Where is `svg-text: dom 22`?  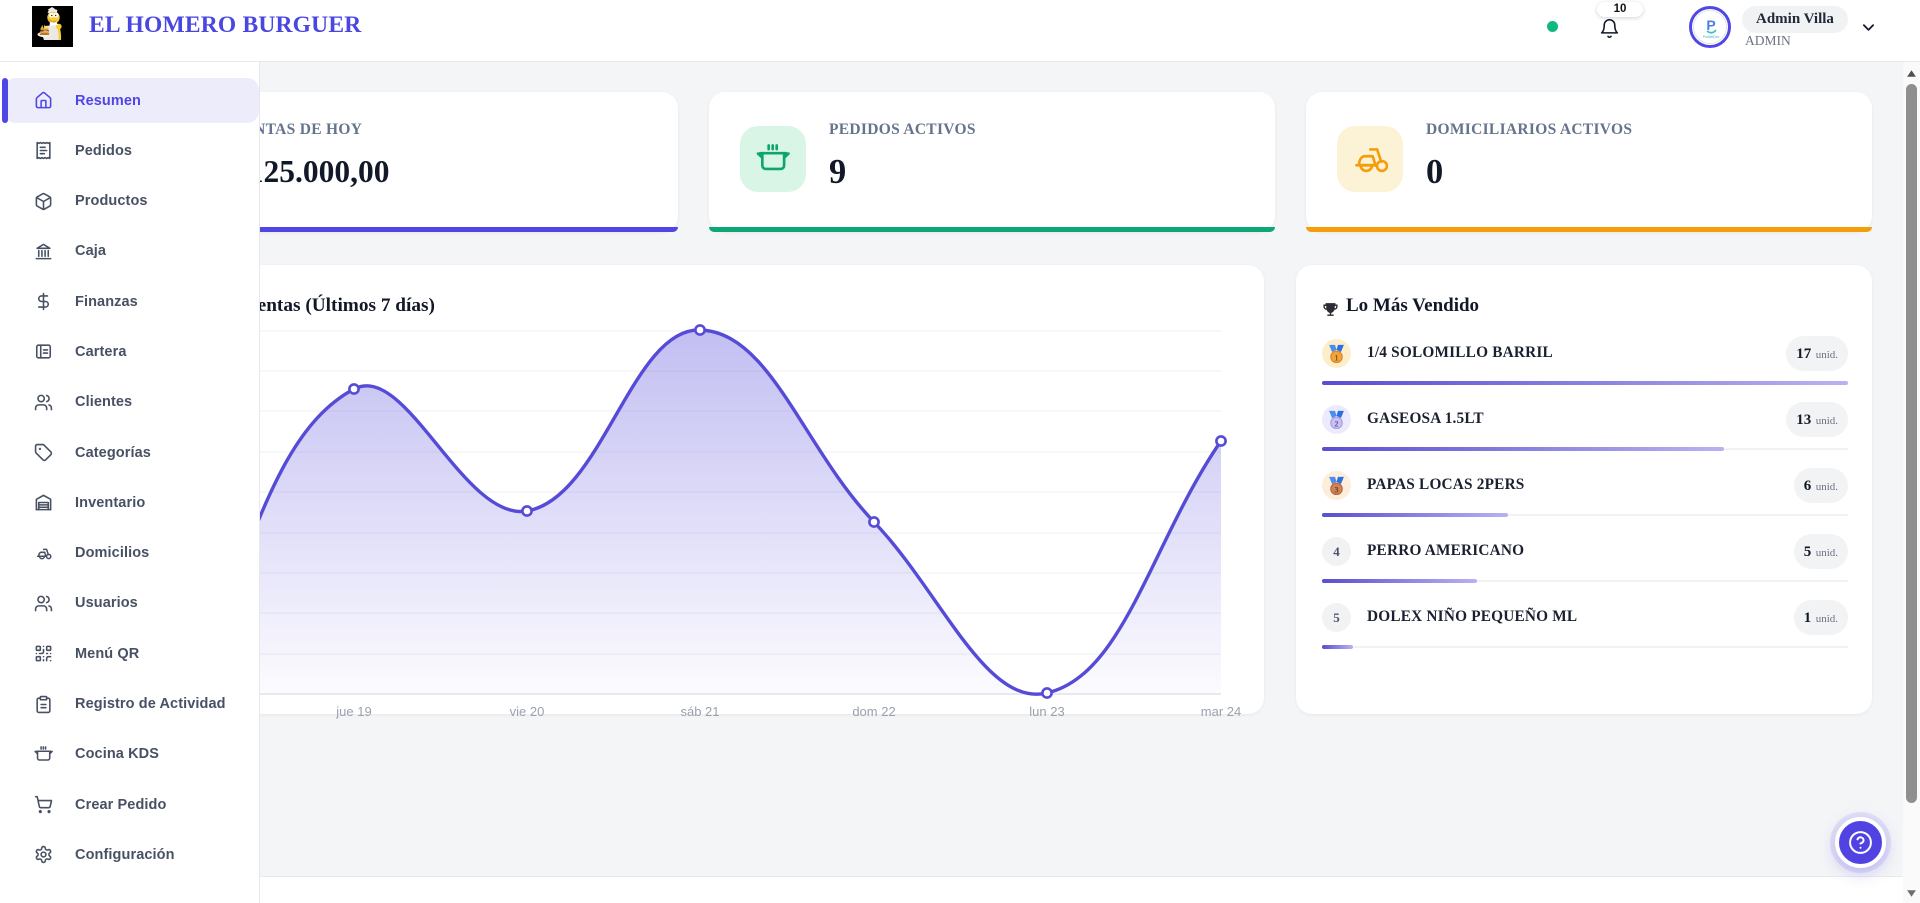
svg-text: dom 22 is located at coordinates (873, 711).